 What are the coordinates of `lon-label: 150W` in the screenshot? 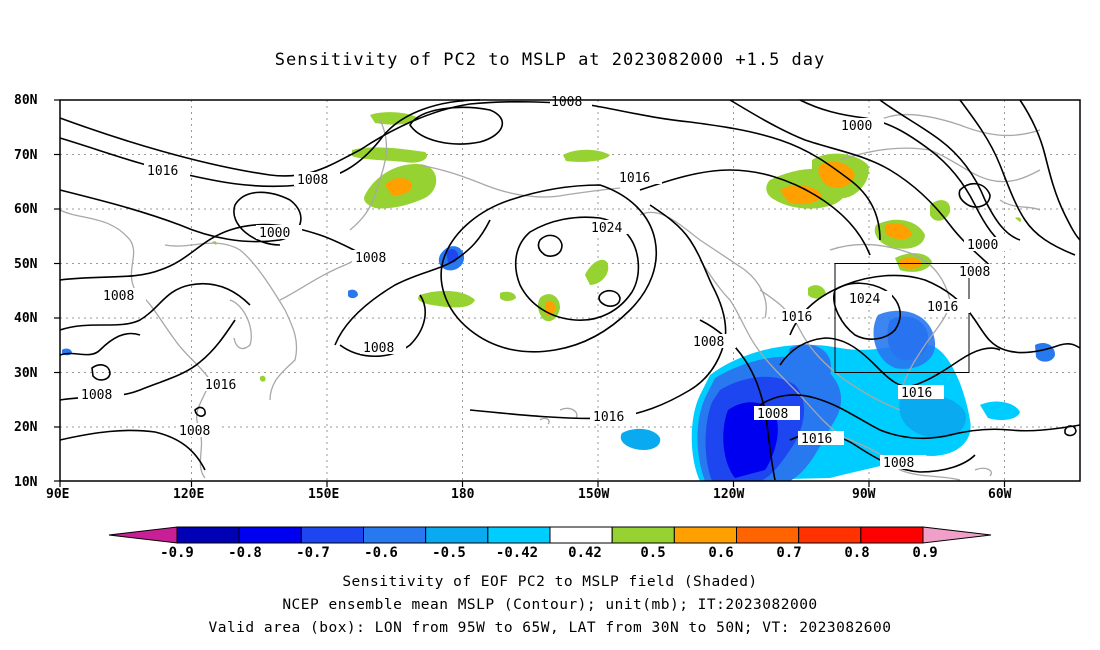 It's located at (593, 494).